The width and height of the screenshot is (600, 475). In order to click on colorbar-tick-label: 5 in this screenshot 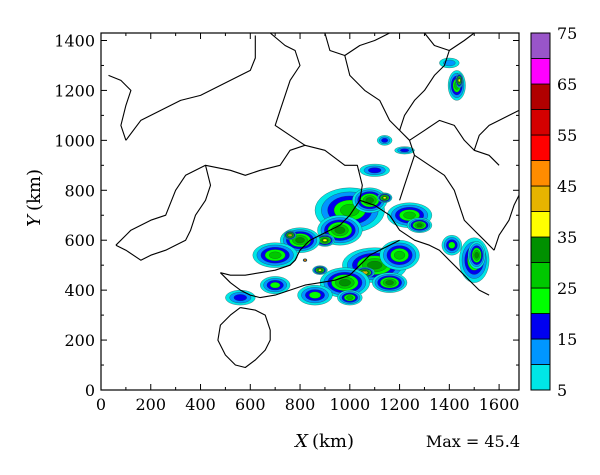, I will do `click(562, 390)`.